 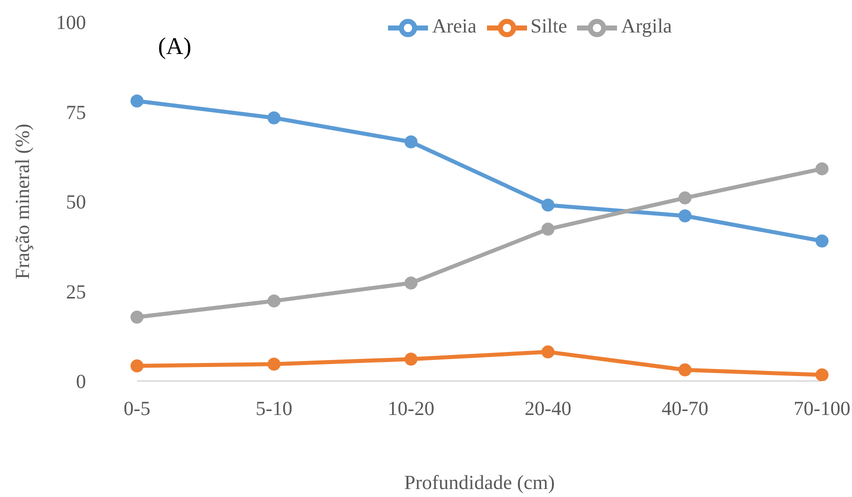 What do you see at coordinates (175, 47) in the screenshot?
I see `annotation: (A)` at bounding box center [175, 47].